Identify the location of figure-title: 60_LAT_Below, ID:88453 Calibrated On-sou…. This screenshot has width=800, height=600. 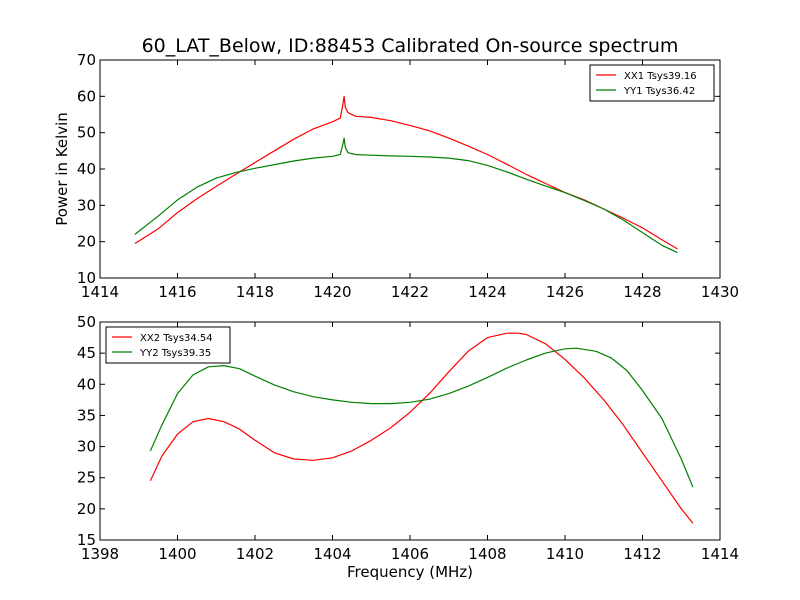
(410, 46).